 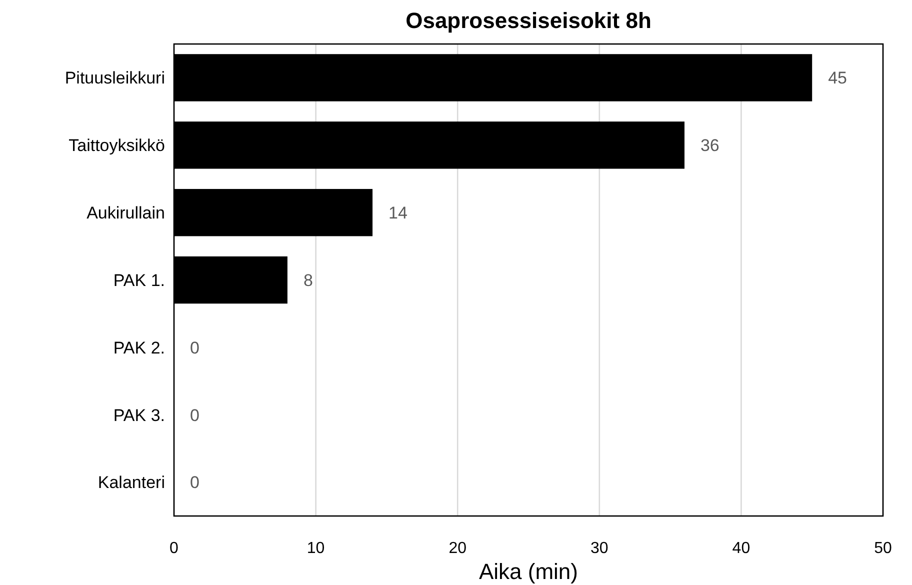 I want to click on chart-title: Osaprosessiseisokit 8h, so click(x=529, y=20).